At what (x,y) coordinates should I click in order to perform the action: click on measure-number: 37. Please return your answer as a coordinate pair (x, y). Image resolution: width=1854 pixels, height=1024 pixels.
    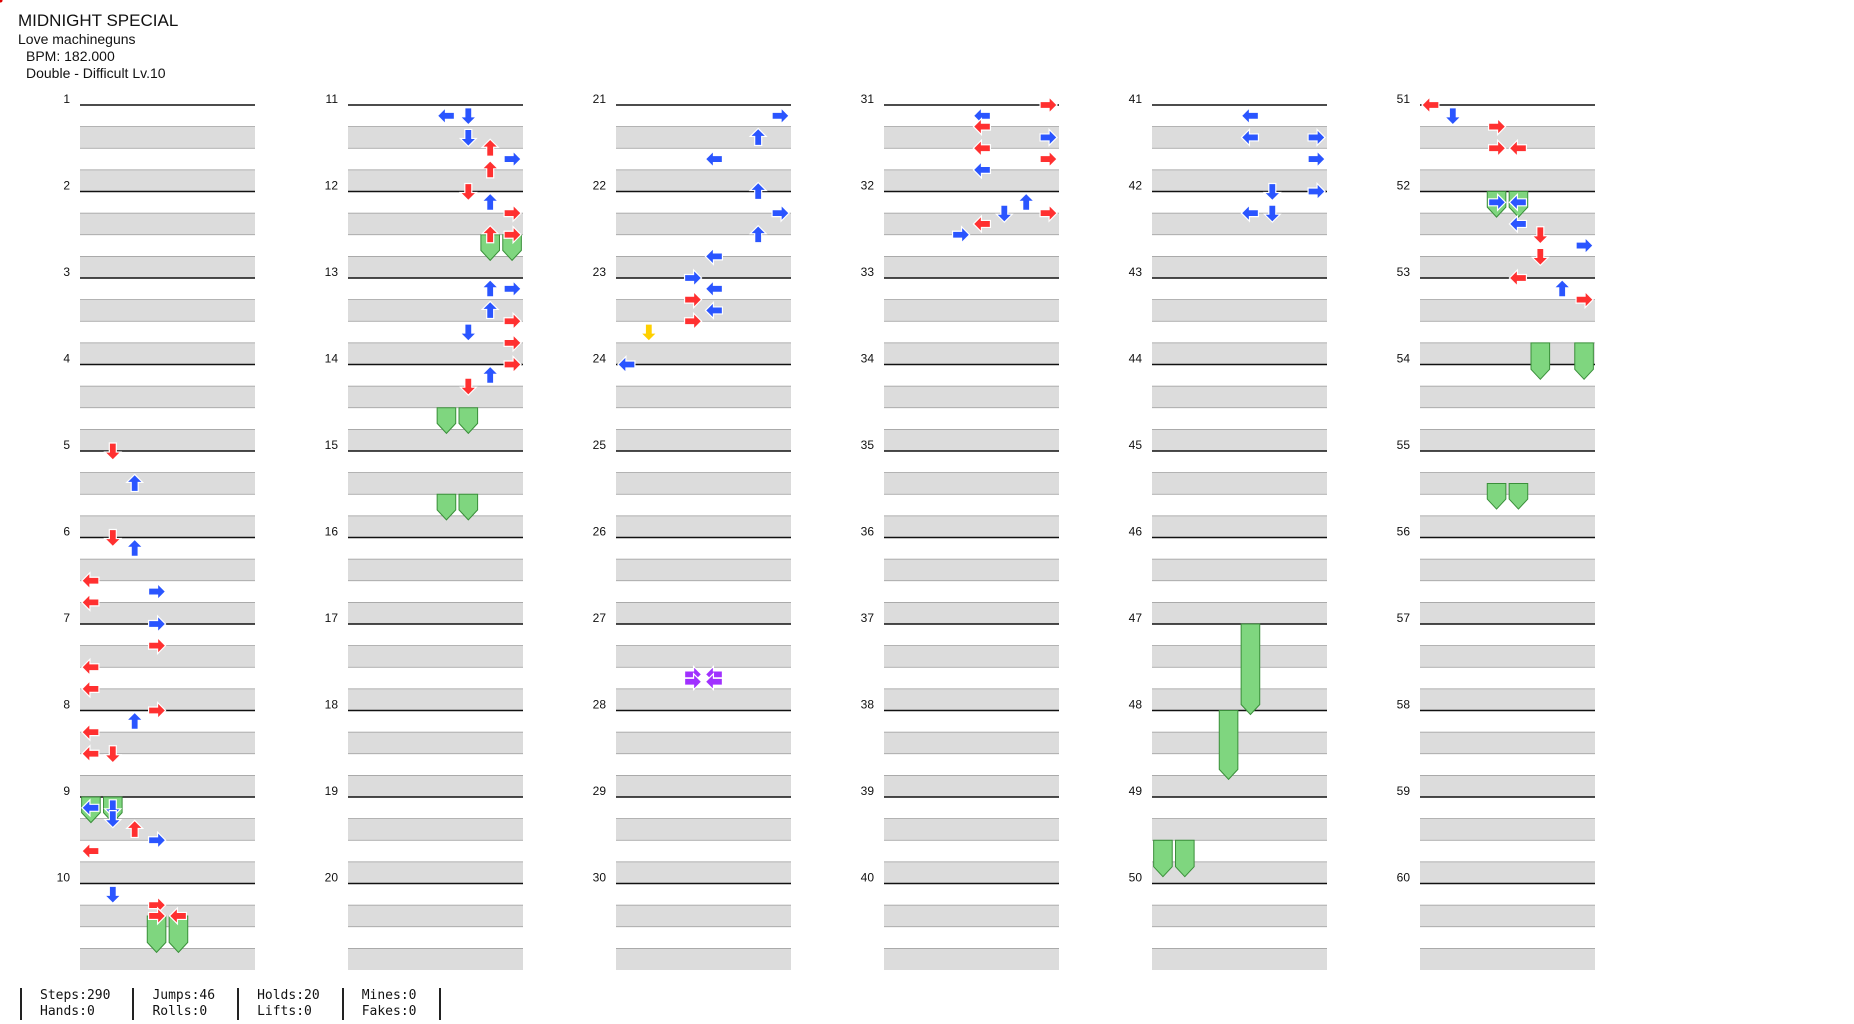
    Looking at the image, I should click on (868, 618).